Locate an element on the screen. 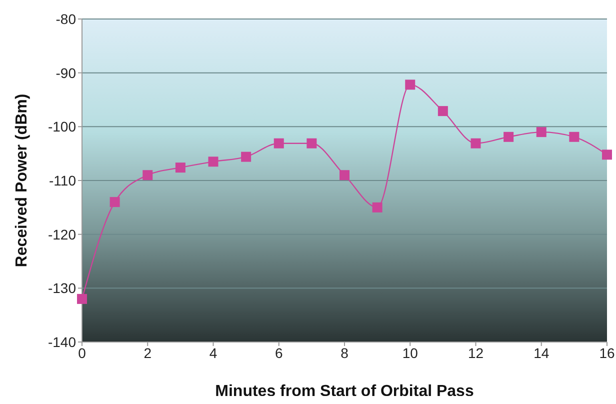 Image resolution: width=616 pixels, height=404 pixels. x-tick-label: 10 is located at coordinates (410, 352).